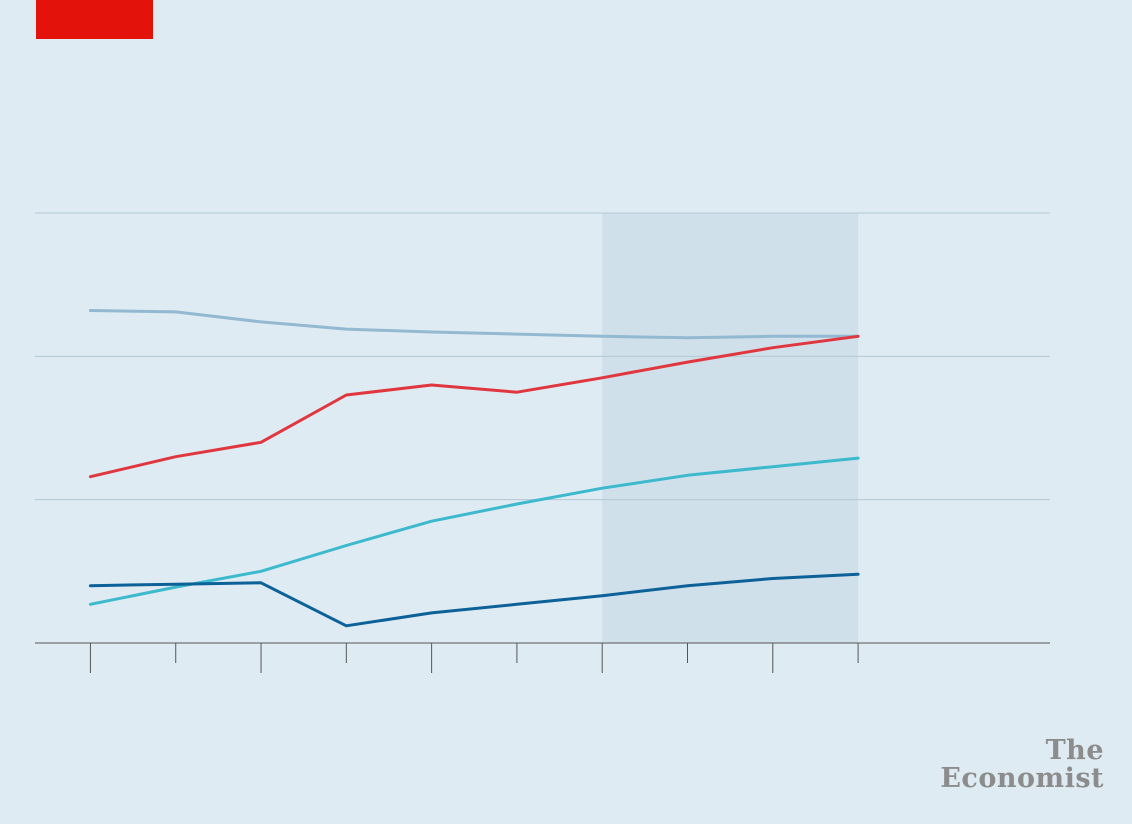 The height and width of the screenshot is (824, 1132). What do you see at coordinates (1022, 778) in the screenshot?
I see `logo-line-economist: Economist` at bounding box center [1022, 778].